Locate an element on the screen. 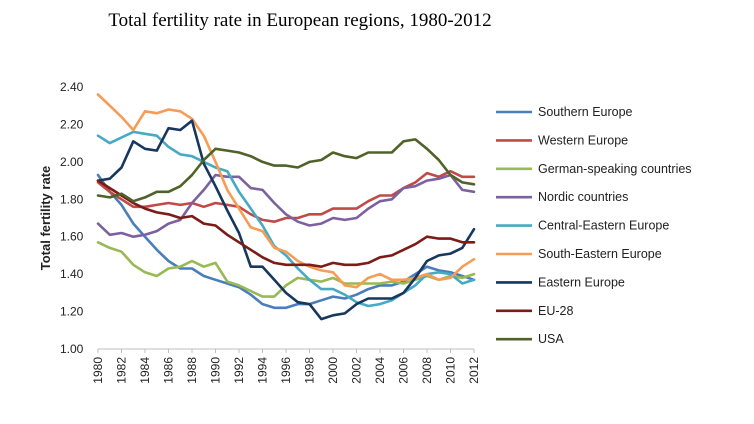 Image resolution: width=754 pixels, height=424 pixels. x-tick-label: 1988 is located at coordinates (192, 370).